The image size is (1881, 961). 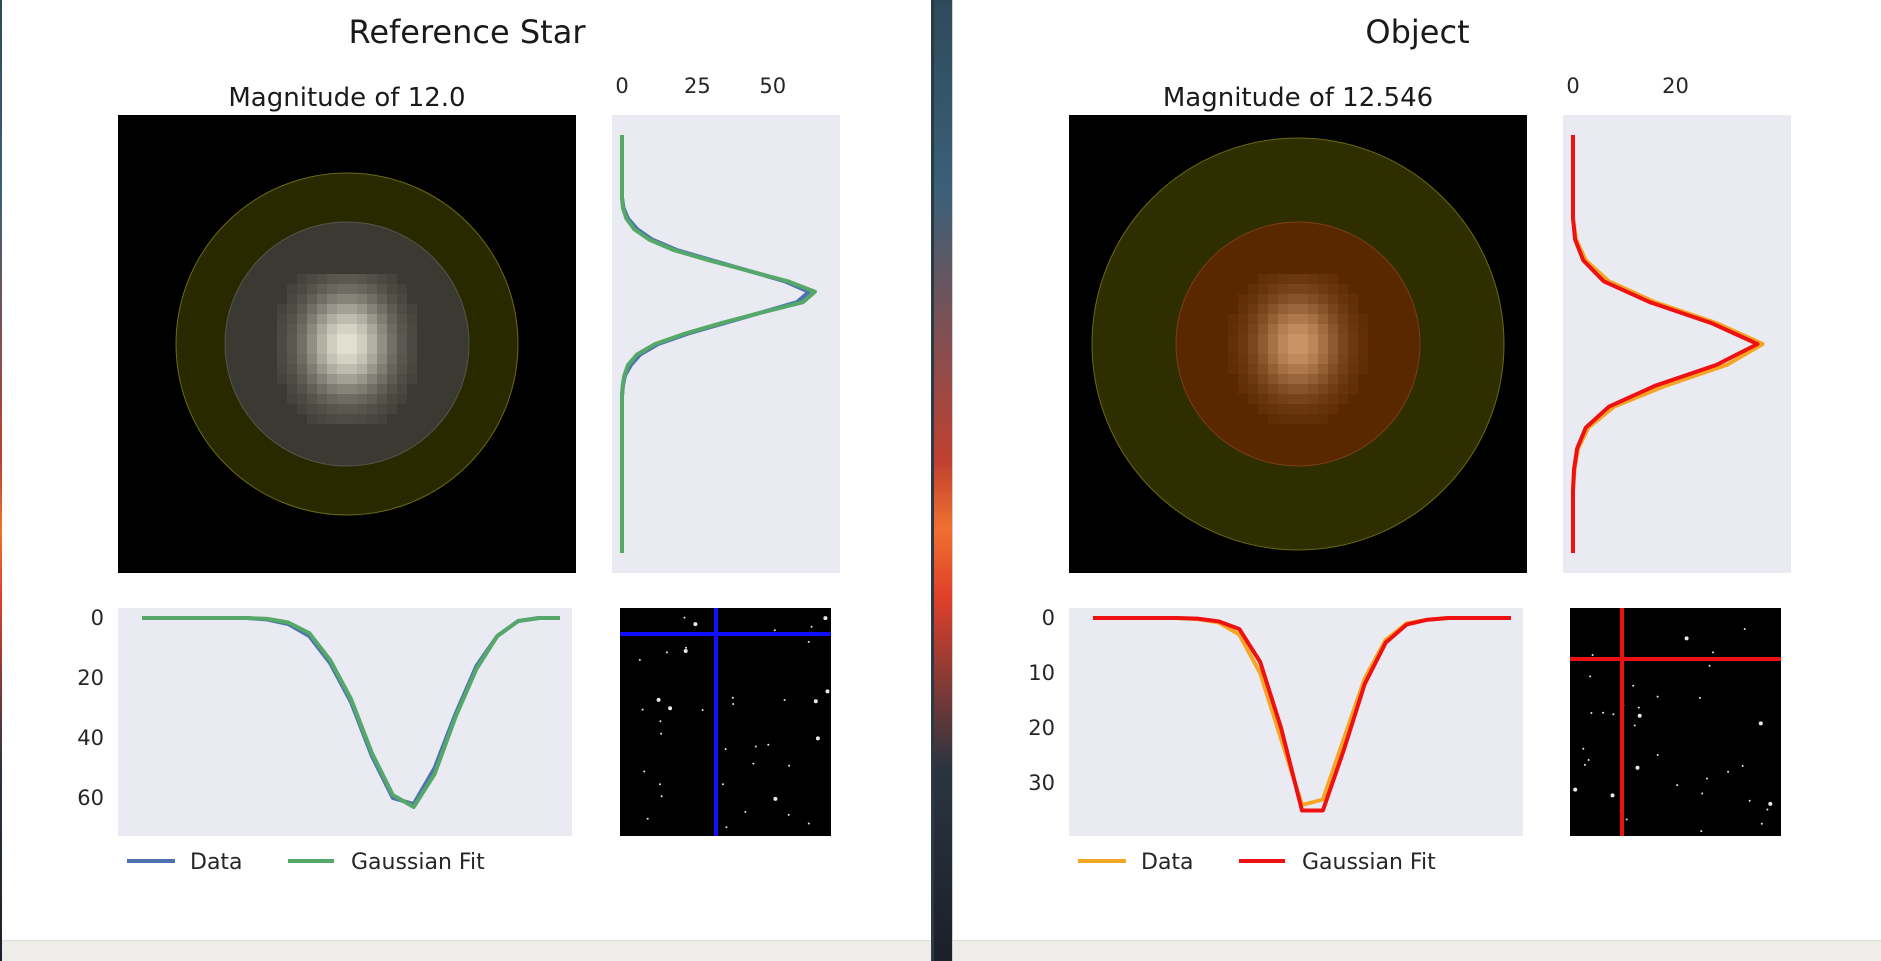 I want to click on x-tick-label: 25, so click(x=697, y=86).